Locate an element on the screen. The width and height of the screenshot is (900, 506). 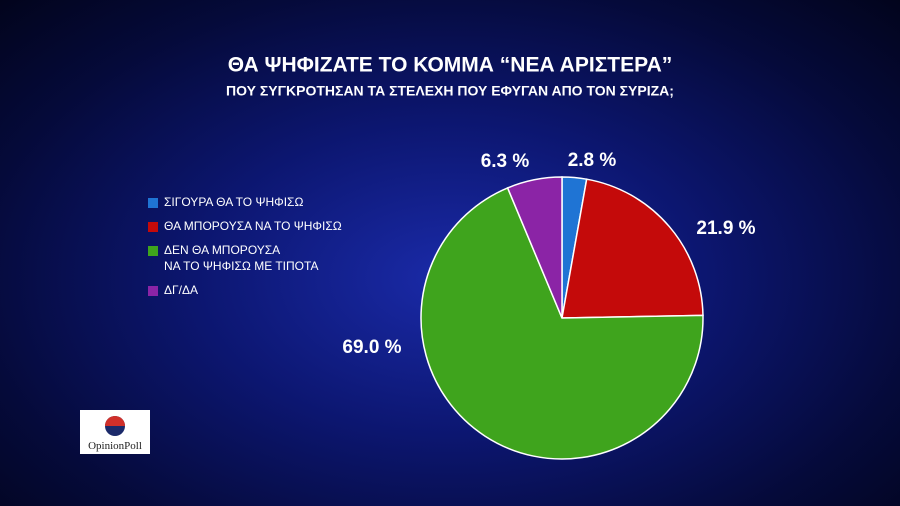
data-label: 21.9 % is located at coordinates (725, 228).